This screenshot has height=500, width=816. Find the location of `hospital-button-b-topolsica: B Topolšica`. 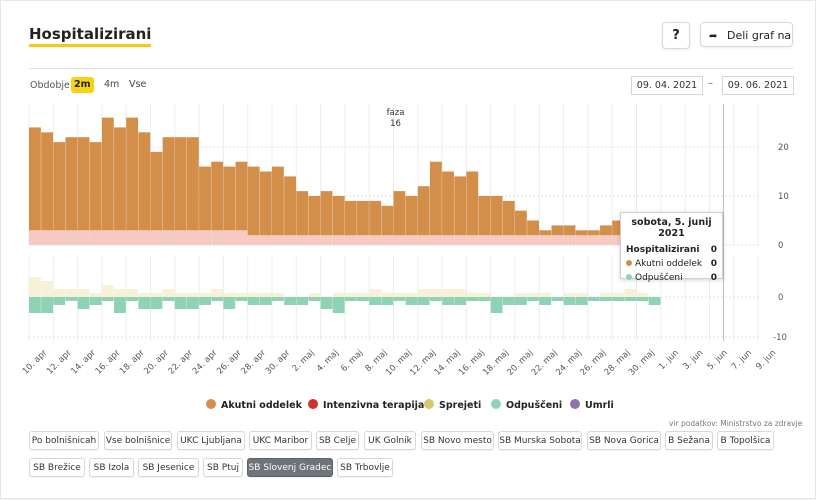

hospital-button-b-topolsica: B Topolšica is located at coordinates (745, 440).